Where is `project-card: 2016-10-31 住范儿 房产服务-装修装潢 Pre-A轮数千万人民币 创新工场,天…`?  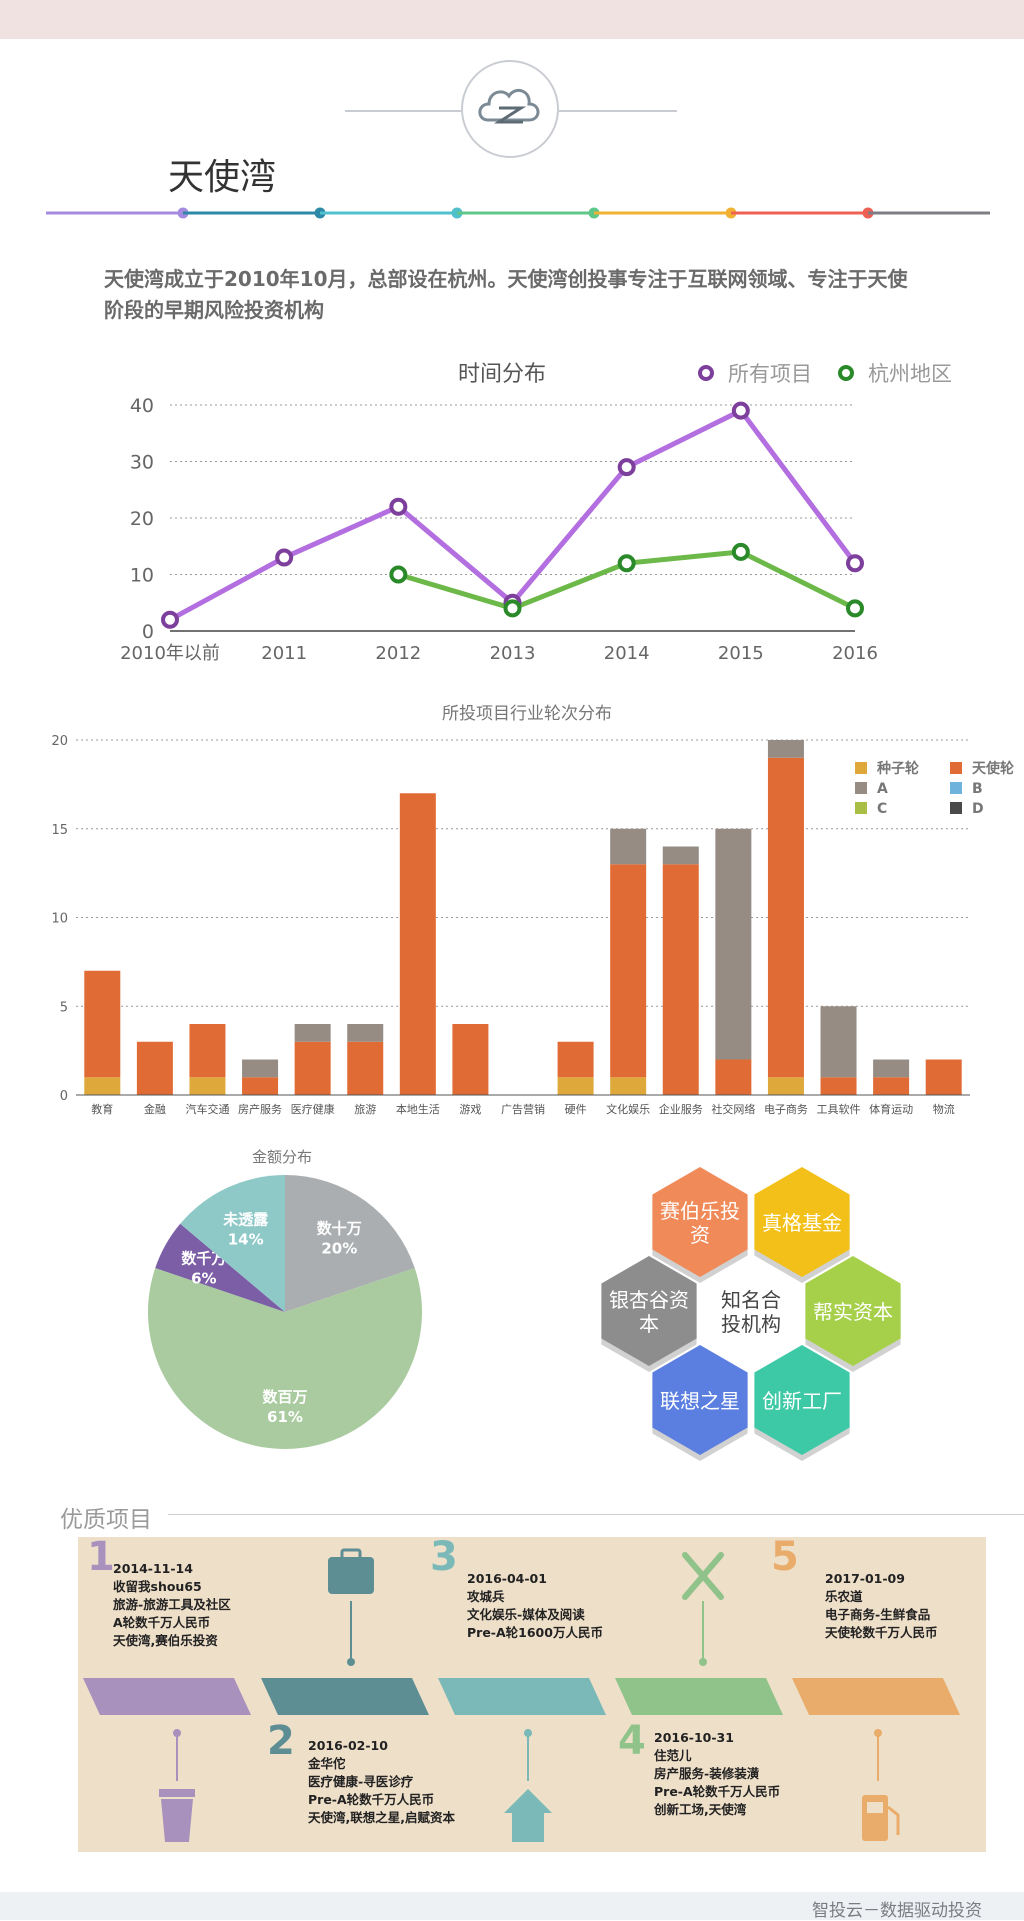 project-card: 2016-10-31 住范儿 房产服务-装修装潢 Pre-A轮数千万人民币 创新工场,天… is located at coordinates (717, 1774).